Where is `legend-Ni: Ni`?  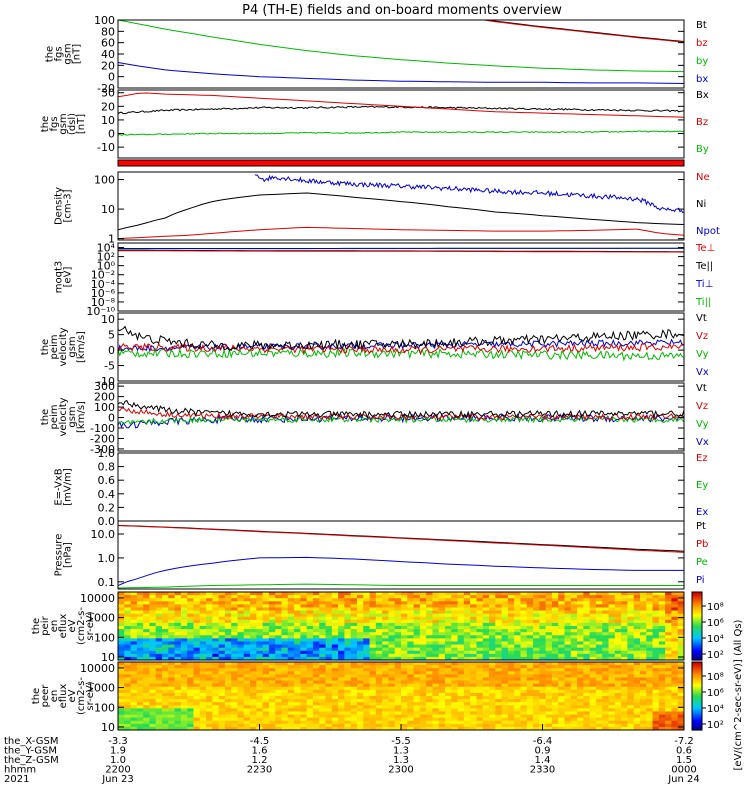 legend-Ni: Ni is located at coordinates (701, 204).